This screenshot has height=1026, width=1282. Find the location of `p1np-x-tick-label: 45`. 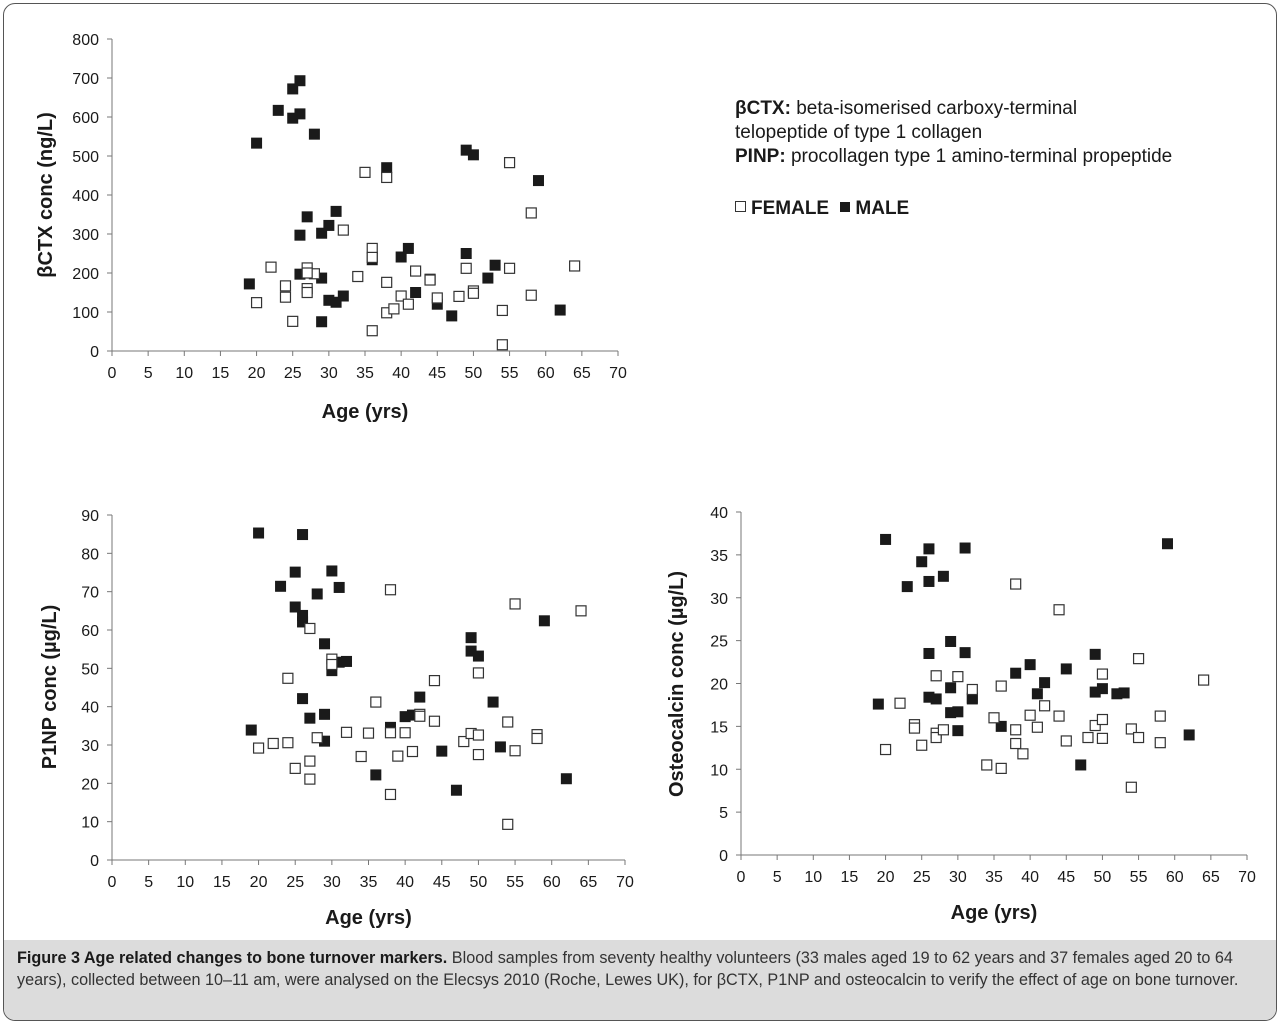

p1np-x-tick-label: 45 is located at coordinates (442, 882).